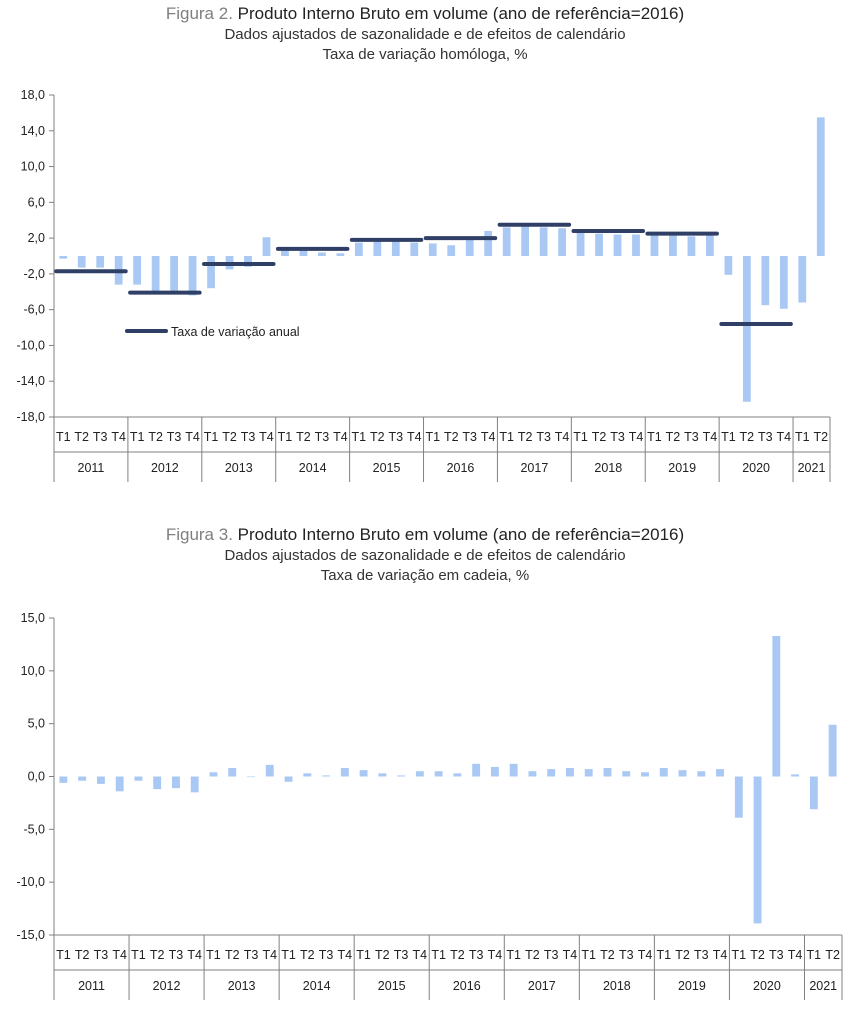 The width and height of the screenshot is (850, 1011). Describe the element at coordinates (31, 417) in the screenshot. I see `y-tick-label: -18,0` at that location.